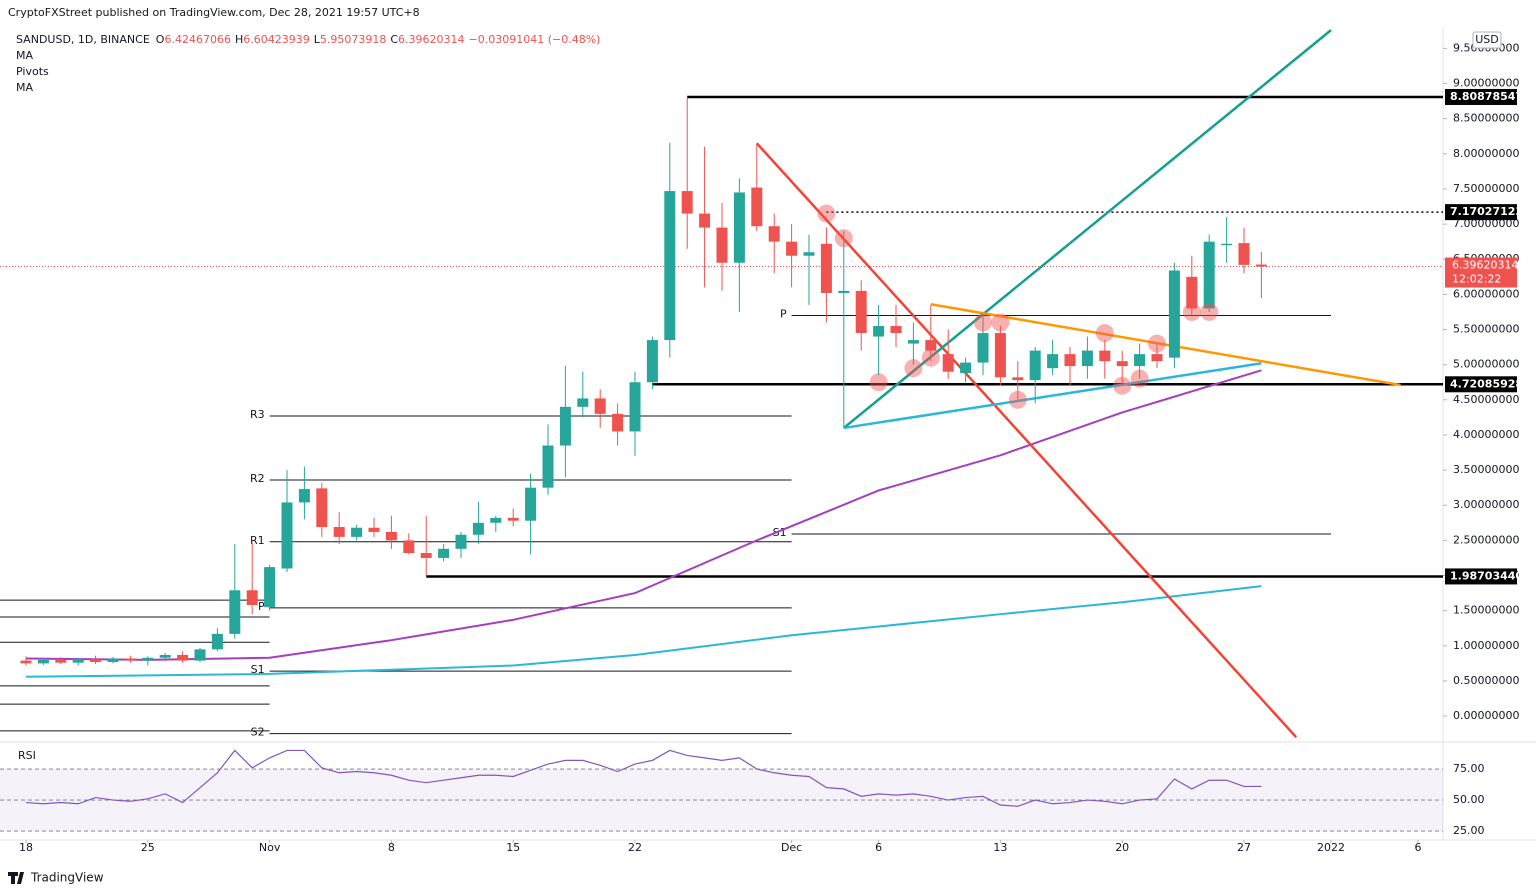 The image size is (1536, 894). What do you see at coordinates (1486, 610) in the screenshot?
I see `y-tick-label: 1.50000000` at bounding box center [1486, 610].